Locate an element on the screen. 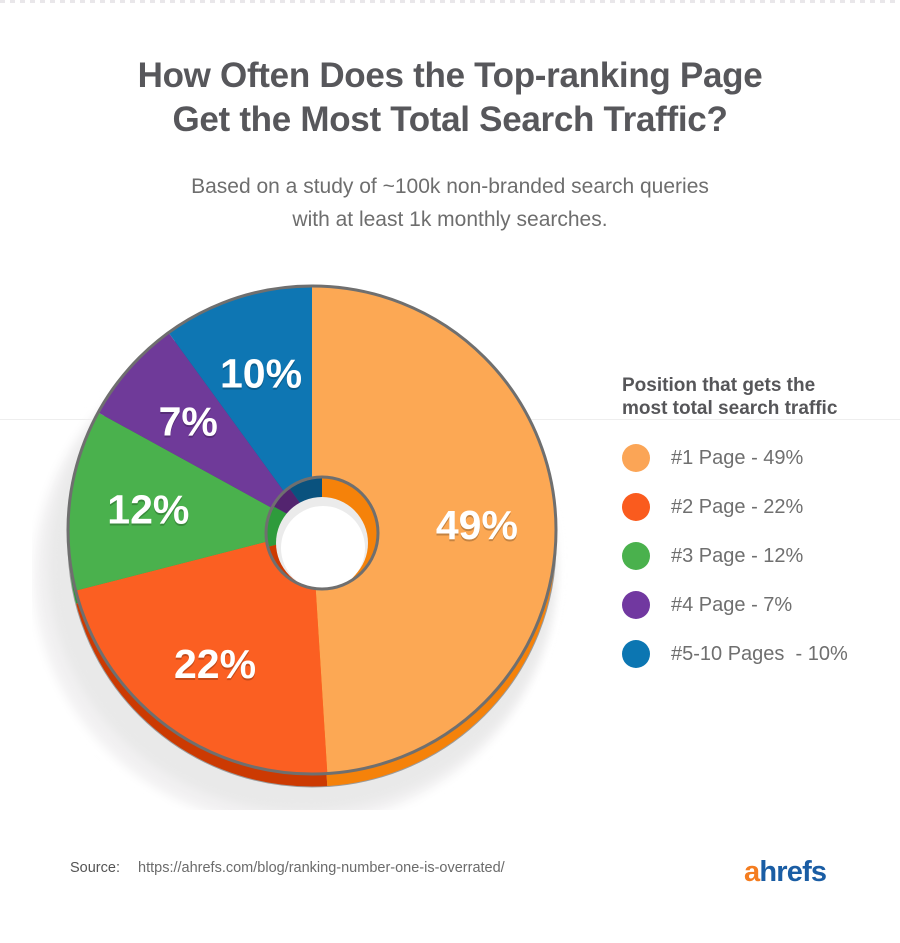 This screenshot has width=900, height=943. slice-label-3: 12% is located at coordinates (148, 510).